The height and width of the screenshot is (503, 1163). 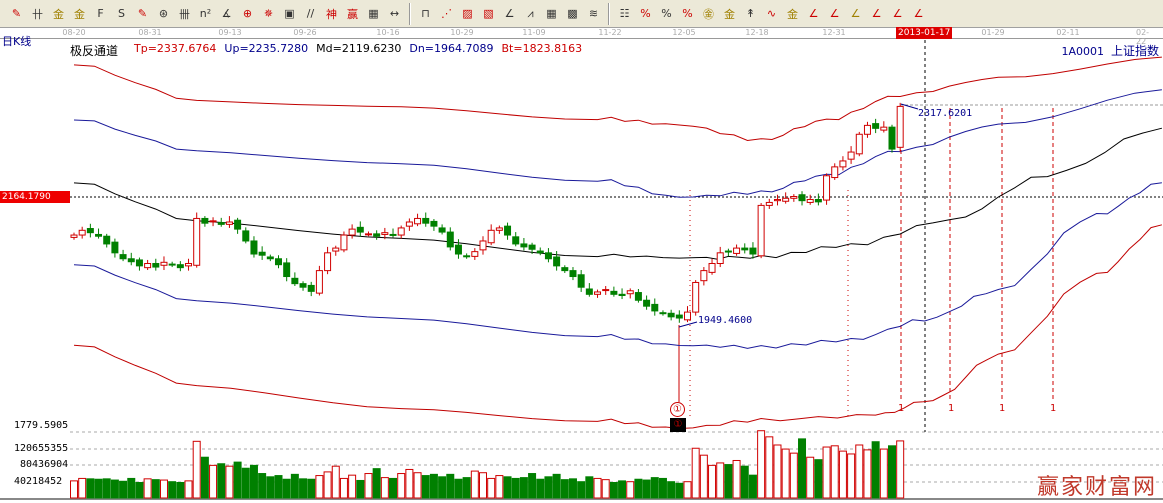 I want to click on indicator-name: 极反通道, so click(x=94, y=51).